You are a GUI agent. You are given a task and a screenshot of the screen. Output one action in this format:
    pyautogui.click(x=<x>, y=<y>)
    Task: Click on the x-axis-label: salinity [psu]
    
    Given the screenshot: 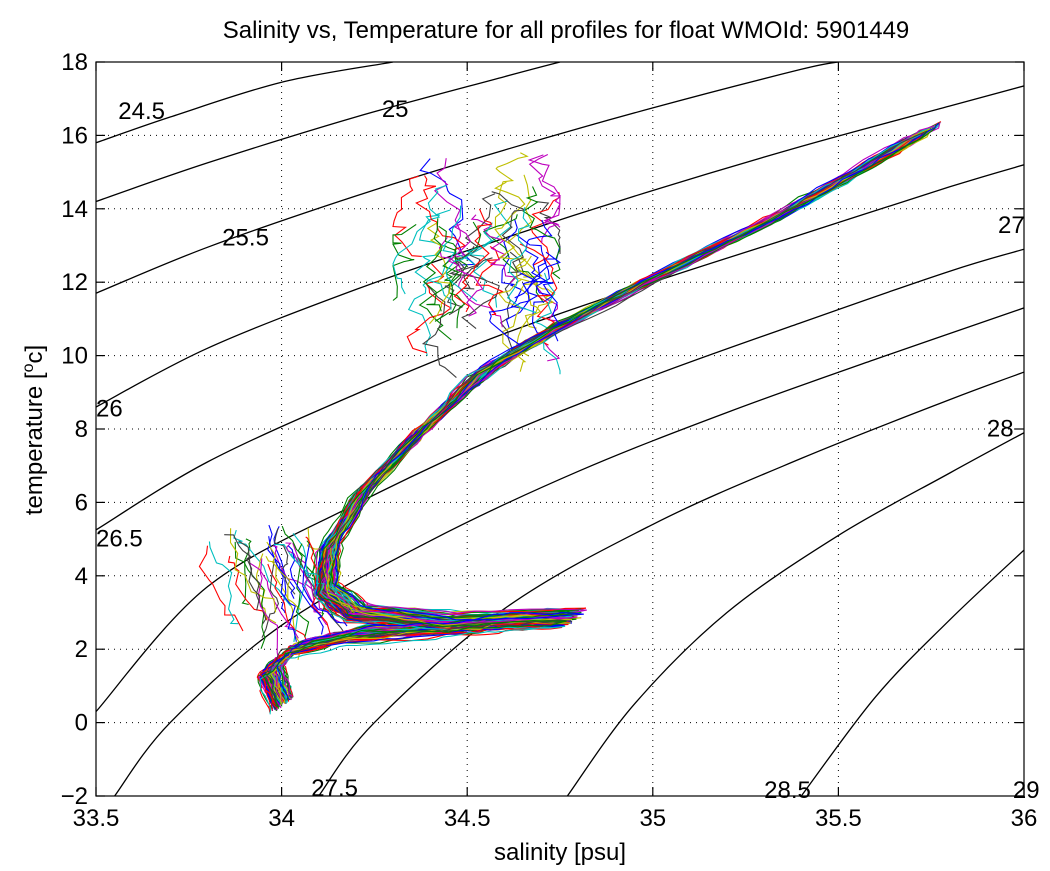 What is the action you would take?
    pyautogui.click(x=560, y=852)
    